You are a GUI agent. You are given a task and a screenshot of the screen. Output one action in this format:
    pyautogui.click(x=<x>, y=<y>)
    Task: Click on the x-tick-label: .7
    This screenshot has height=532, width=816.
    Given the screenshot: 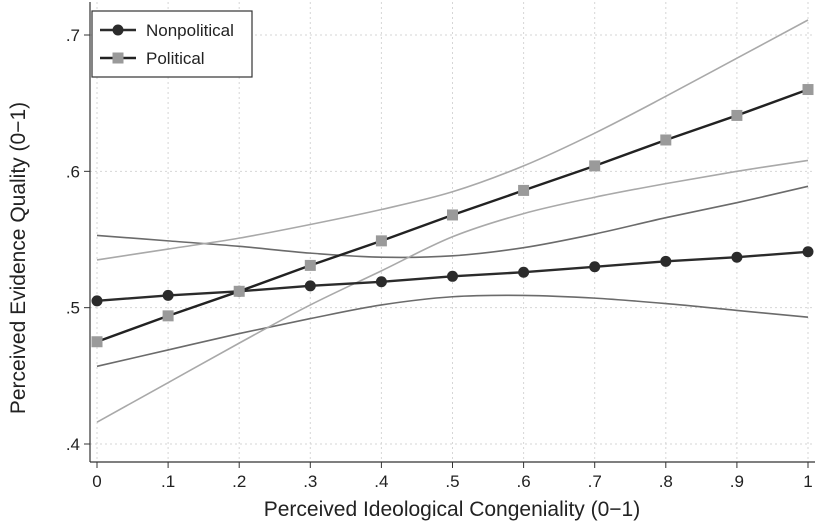 What is the action you would take?
    pyautogui.click(x=595, y=481)
    